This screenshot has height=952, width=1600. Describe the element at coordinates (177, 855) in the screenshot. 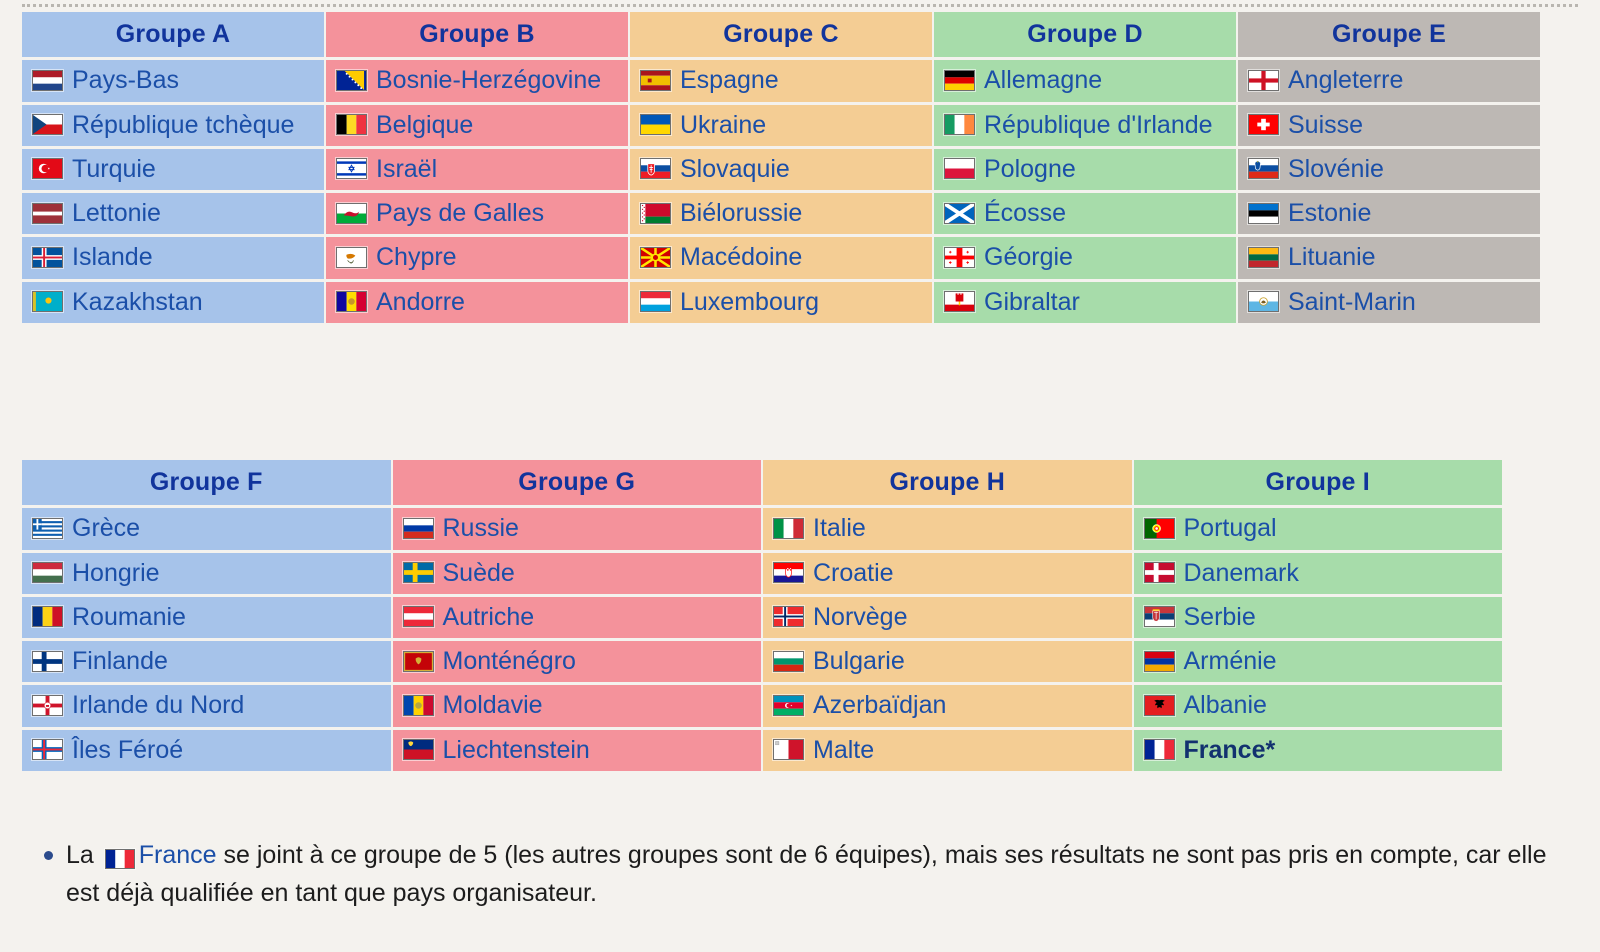

I see `footnote-france-link: France` at that location.